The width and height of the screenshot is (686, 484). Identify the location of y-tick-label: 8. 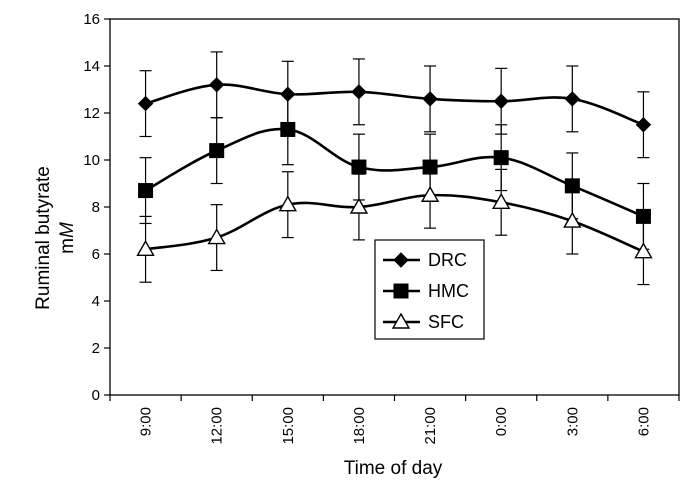
(96, 207).